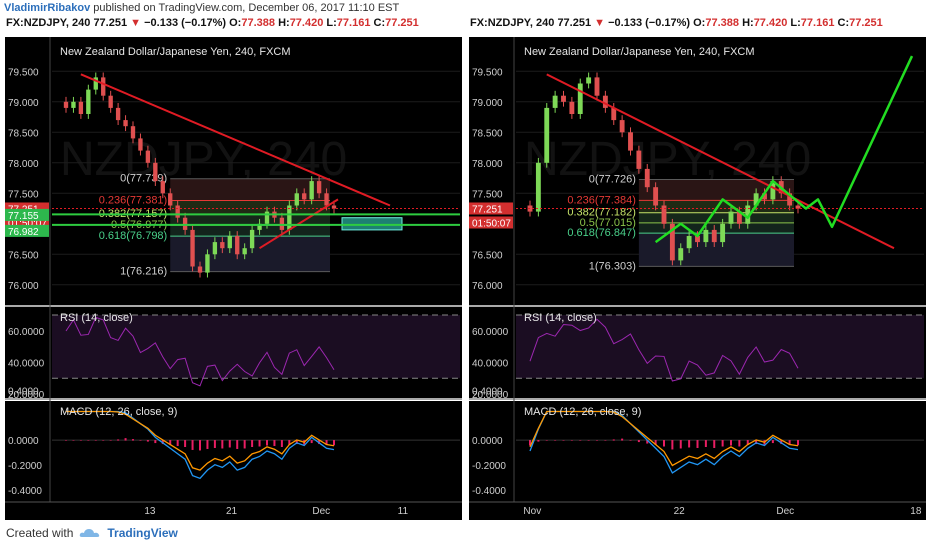  Describe the element at coordinates (487, 286) in the screenshot. I see `price-tick-label: 76.000` at that location.